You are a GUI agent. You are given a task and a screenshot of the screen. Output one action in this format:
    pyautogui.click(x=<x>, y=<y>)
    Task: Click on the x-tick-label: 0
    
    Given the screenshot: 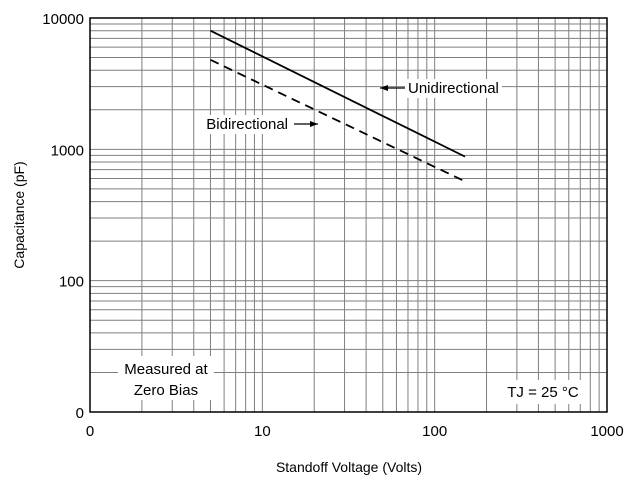 What is the action you would take?
    pyautogui.click(x=90, y=431)
    